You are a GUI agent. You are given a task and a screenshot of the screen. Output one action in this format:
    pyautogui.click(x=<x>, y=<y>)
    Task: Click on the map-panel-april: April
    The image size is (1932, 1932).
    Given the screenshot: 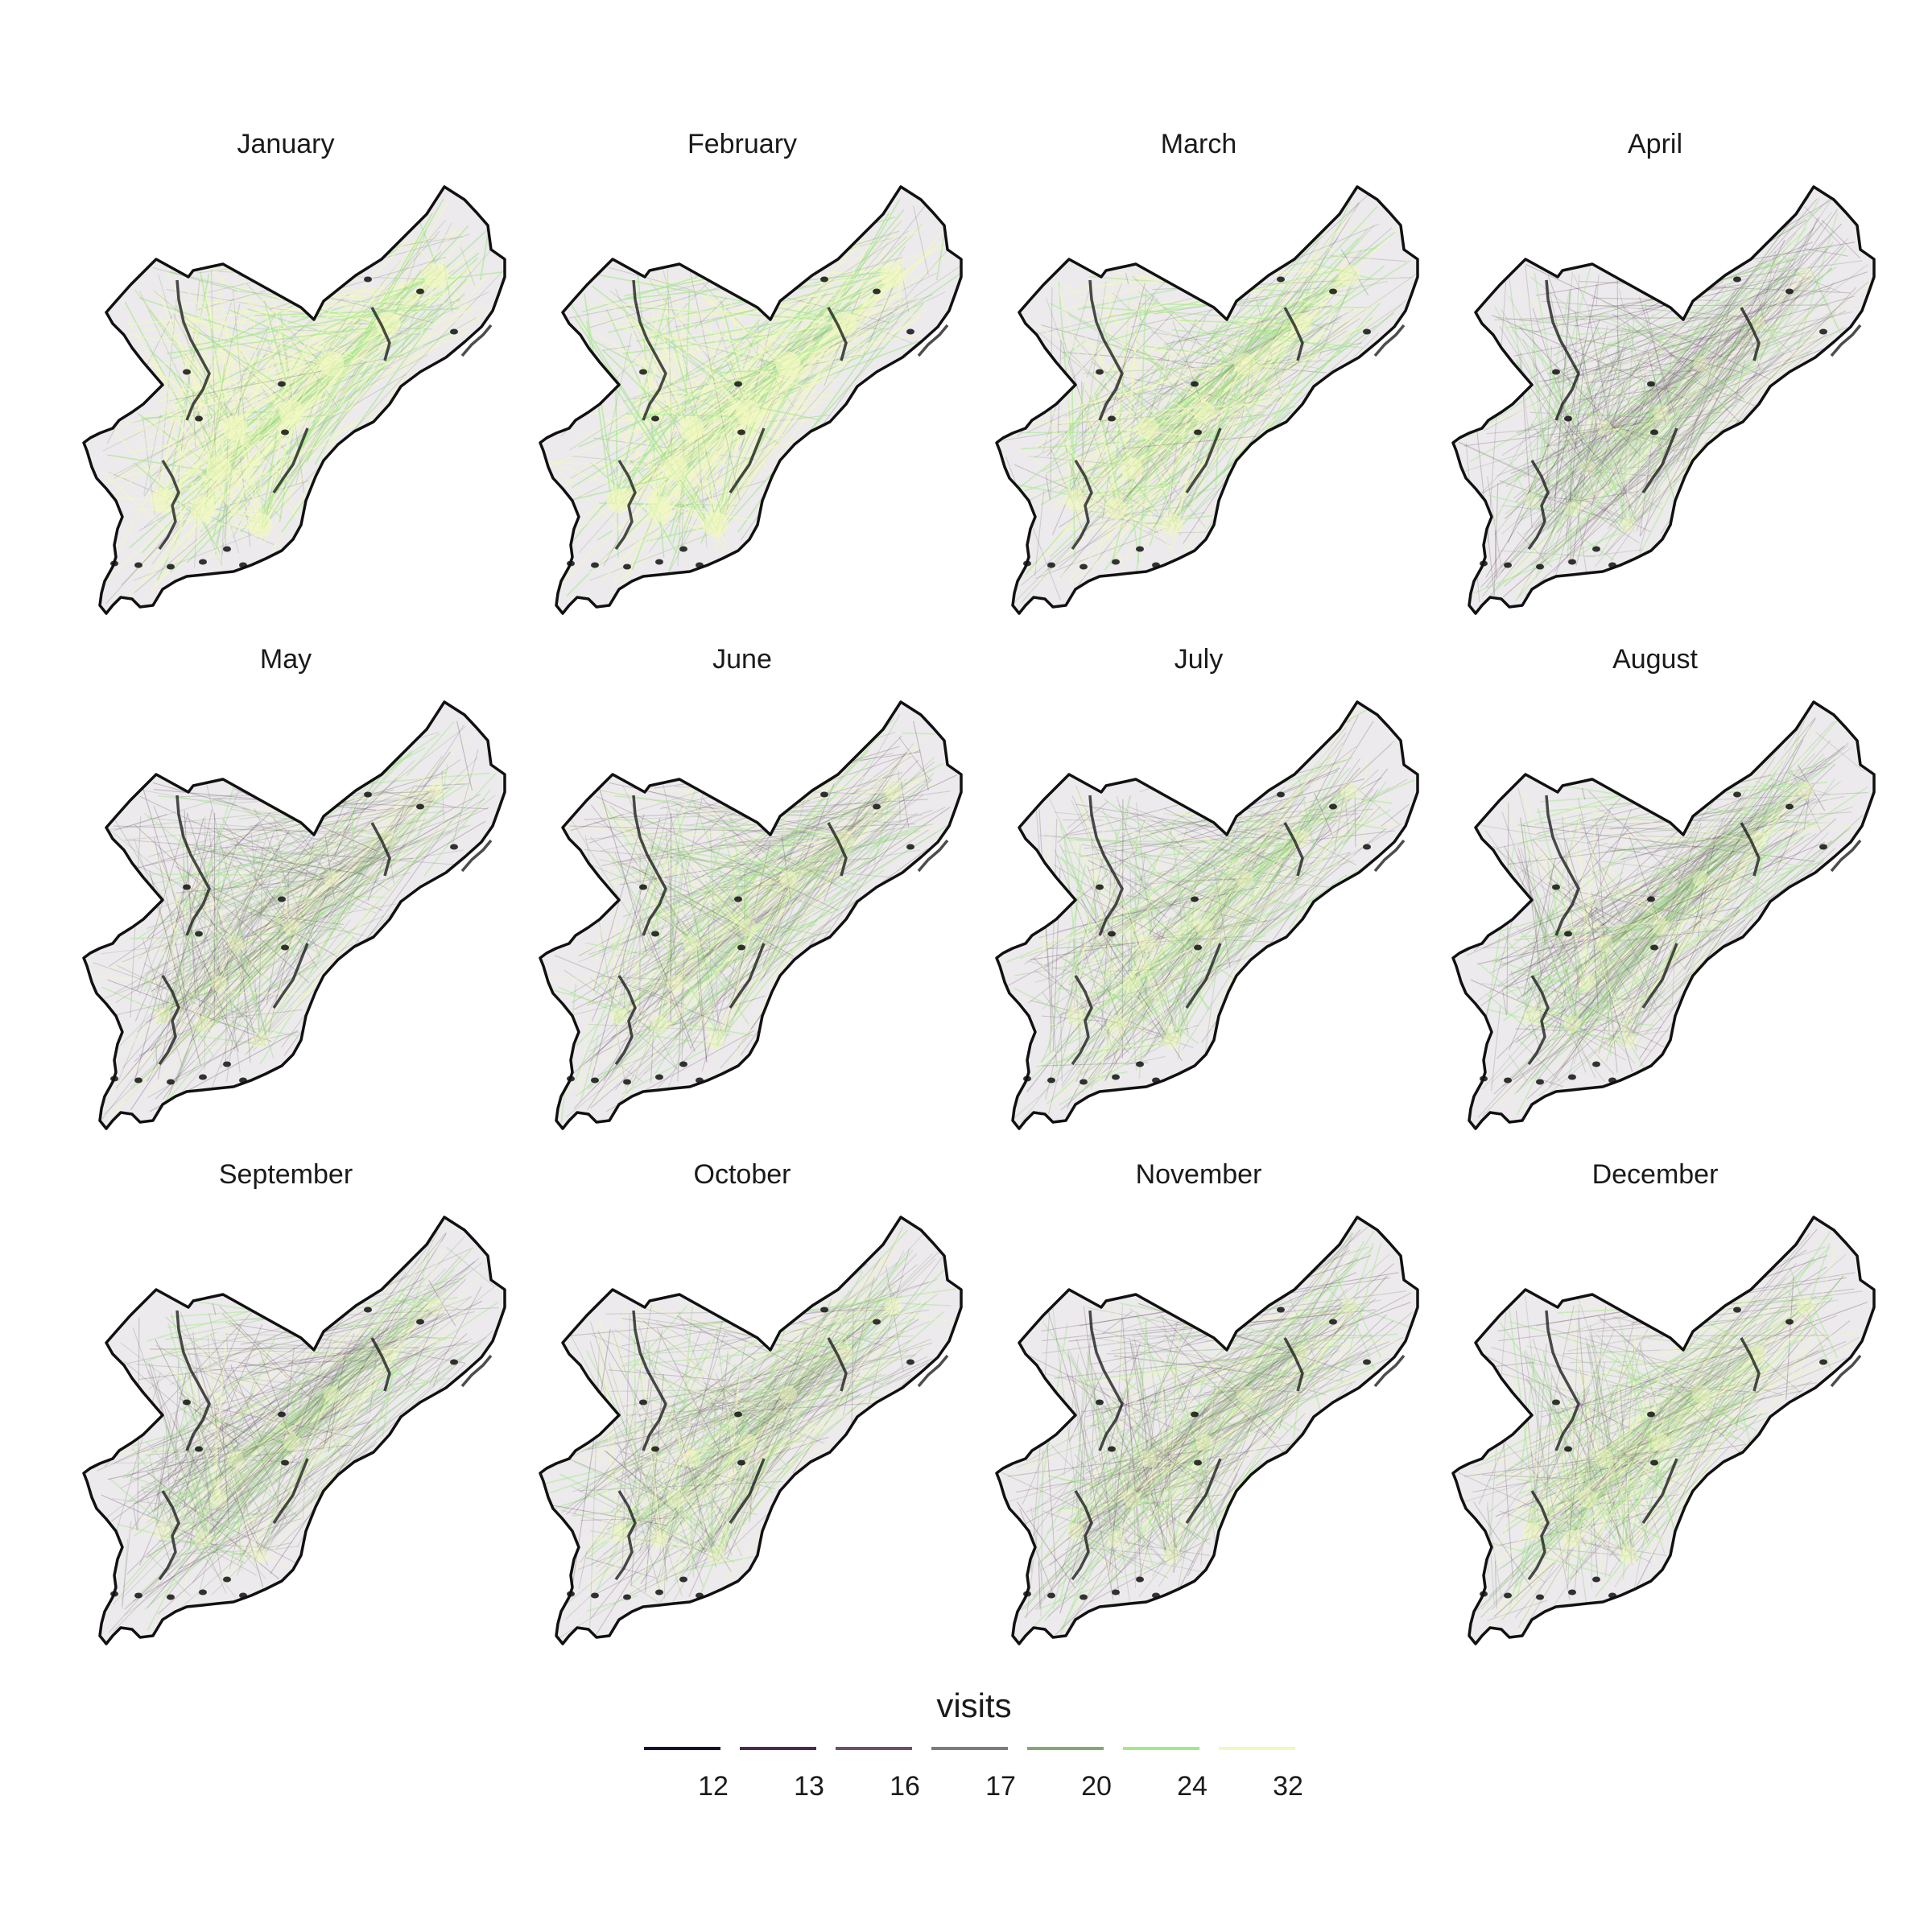 What is the action you would take?
    pyautogui.click(x=1663, y=372)
    